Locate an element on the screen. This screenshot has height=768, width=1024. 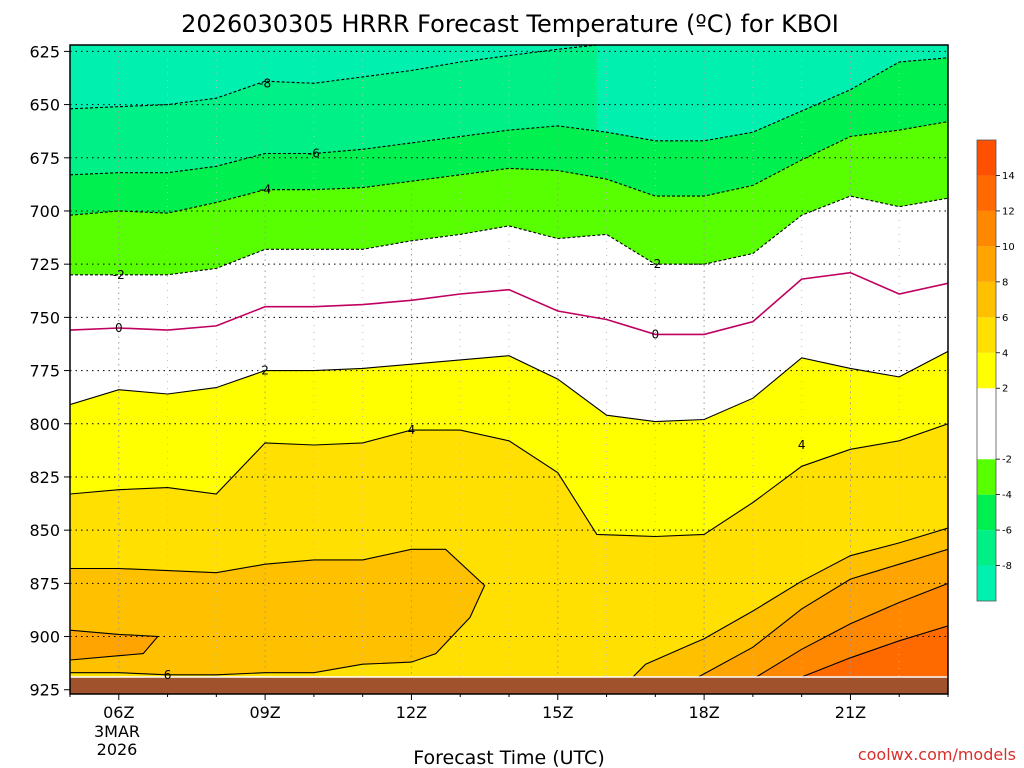
y-tick-label-775: 775 is located at coordinates (44, 371).